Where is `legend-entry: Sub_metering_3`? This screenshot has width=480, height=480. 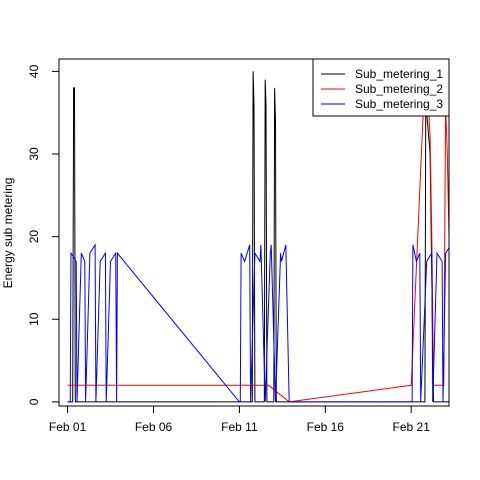 legend-entry: Sub_metering_3 is located at coordinates (399, 104).